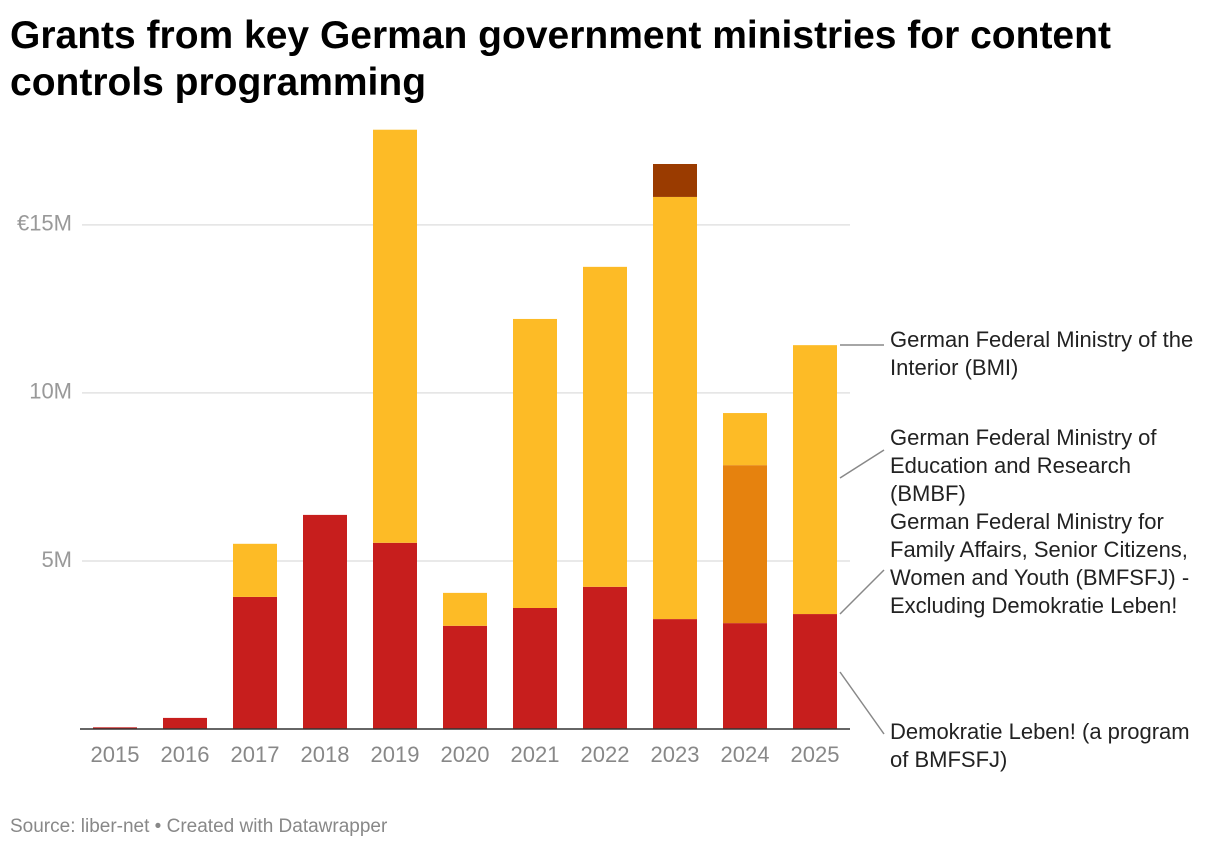 The width and height of the screenshot is (1220, 852). I want to click on x-tick-label: 2016, so click(185, 754).